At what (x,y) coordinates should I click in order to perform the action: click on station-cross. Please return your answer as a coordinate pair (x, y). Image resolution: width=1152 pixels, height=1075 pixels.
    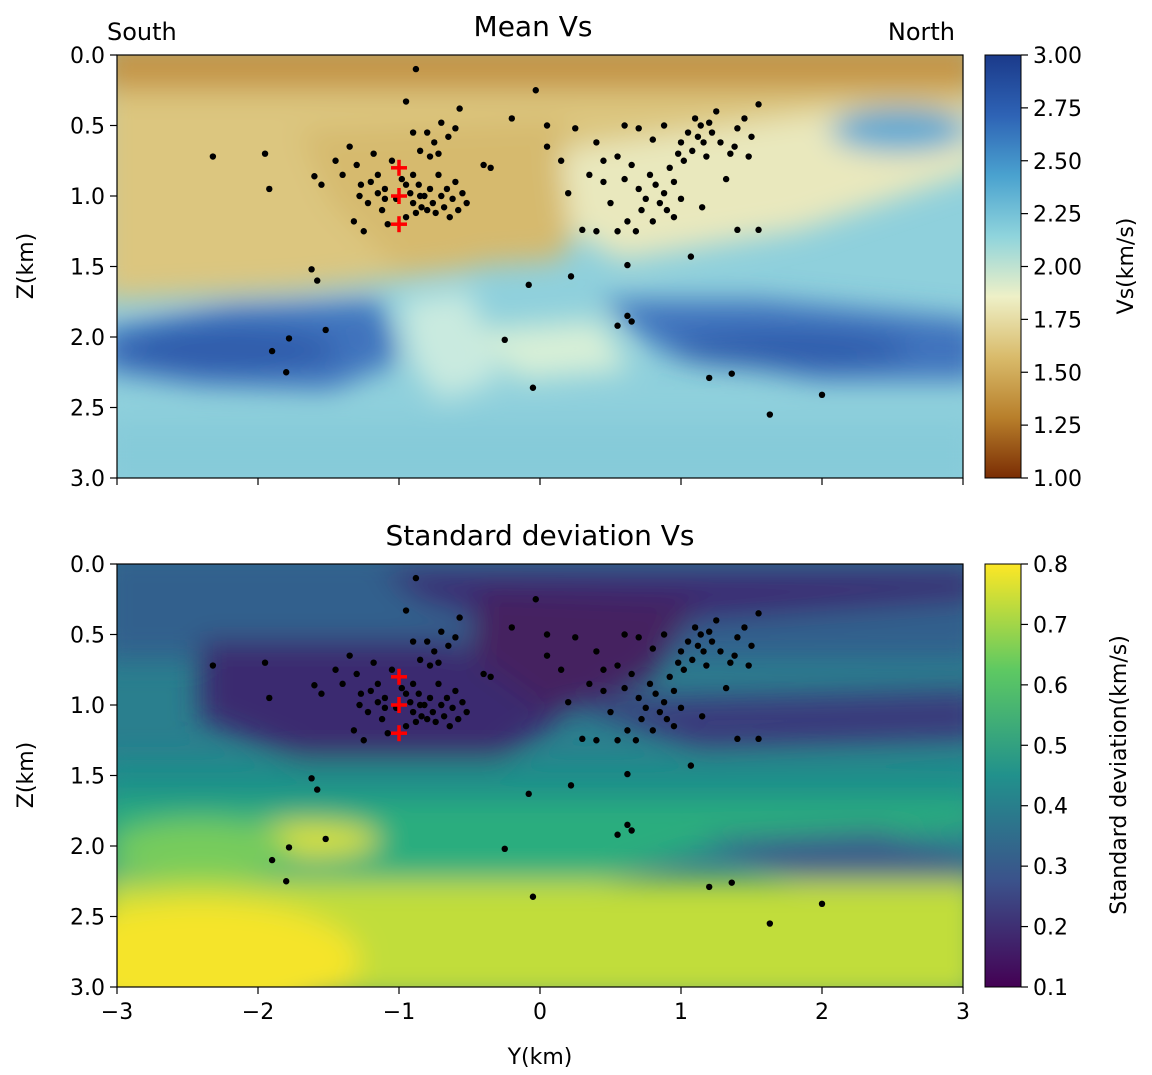
    Looking at the image, I should click on (399, 676).